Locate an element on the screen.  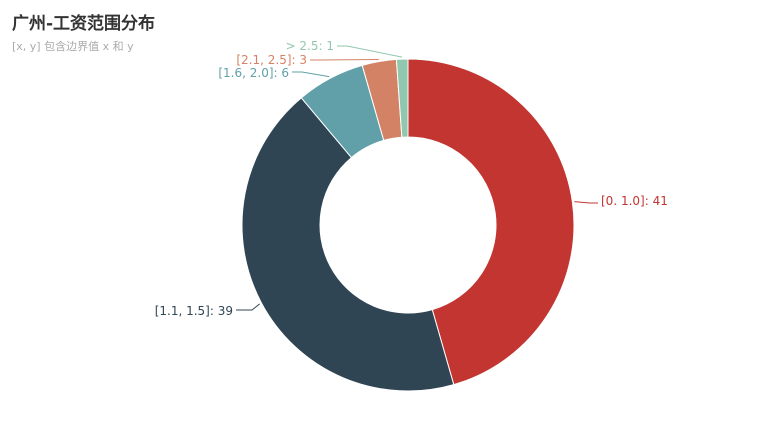
chart-title: 广州-工资范围分布 is located at coordinates (84, 24).